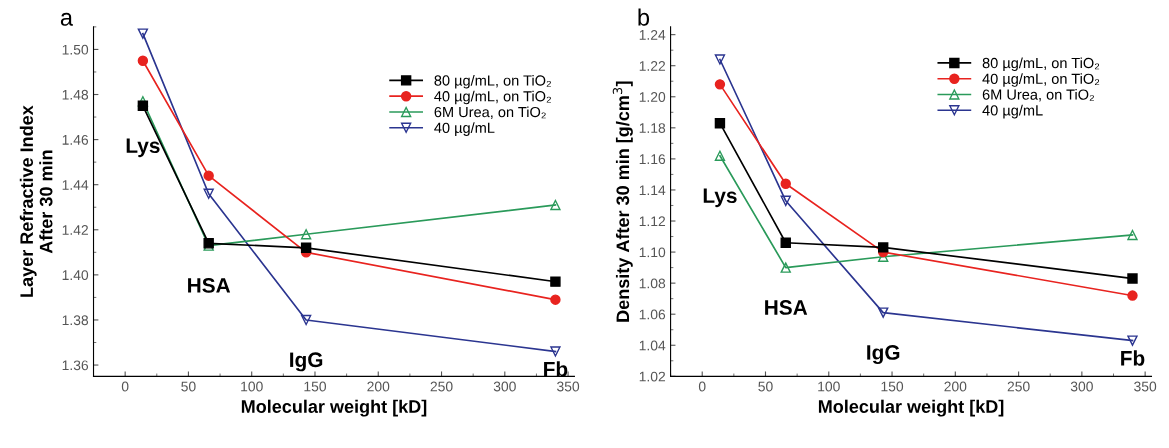 Image resolution: width=1169 pixels, height=448 pixels. Describe the element at coordinates (622, 201) in the screenshot. I see `y-axis-title: Density After 30 min [g/cm$^{3}$]` at that location.